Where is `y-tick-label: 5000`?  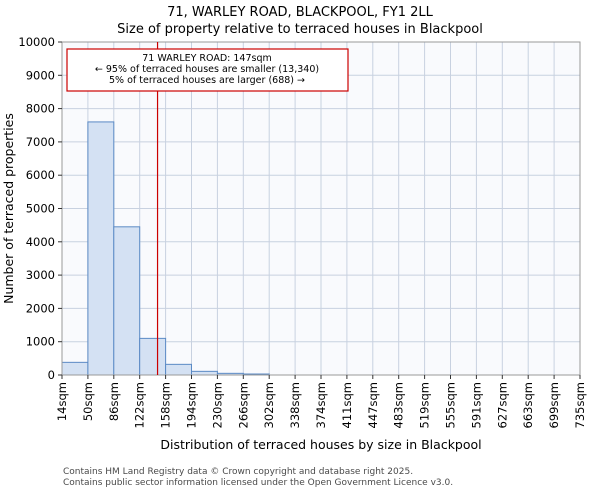 y-tick-label: 5000 is located at coordinates (40, 209).